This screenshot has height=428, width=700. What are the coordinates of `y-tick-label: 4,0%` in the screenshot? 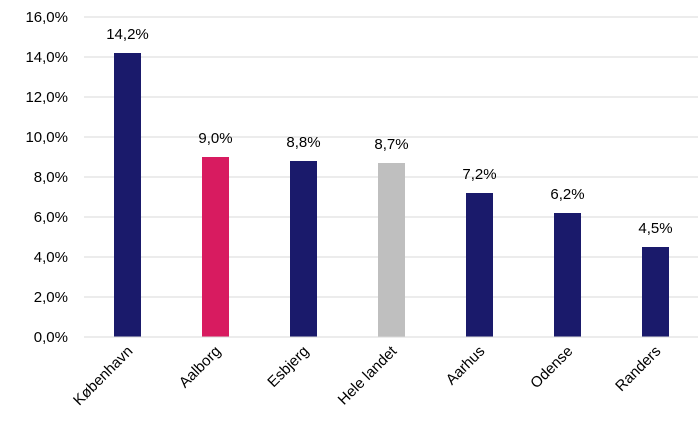 It's located at (51, 257).